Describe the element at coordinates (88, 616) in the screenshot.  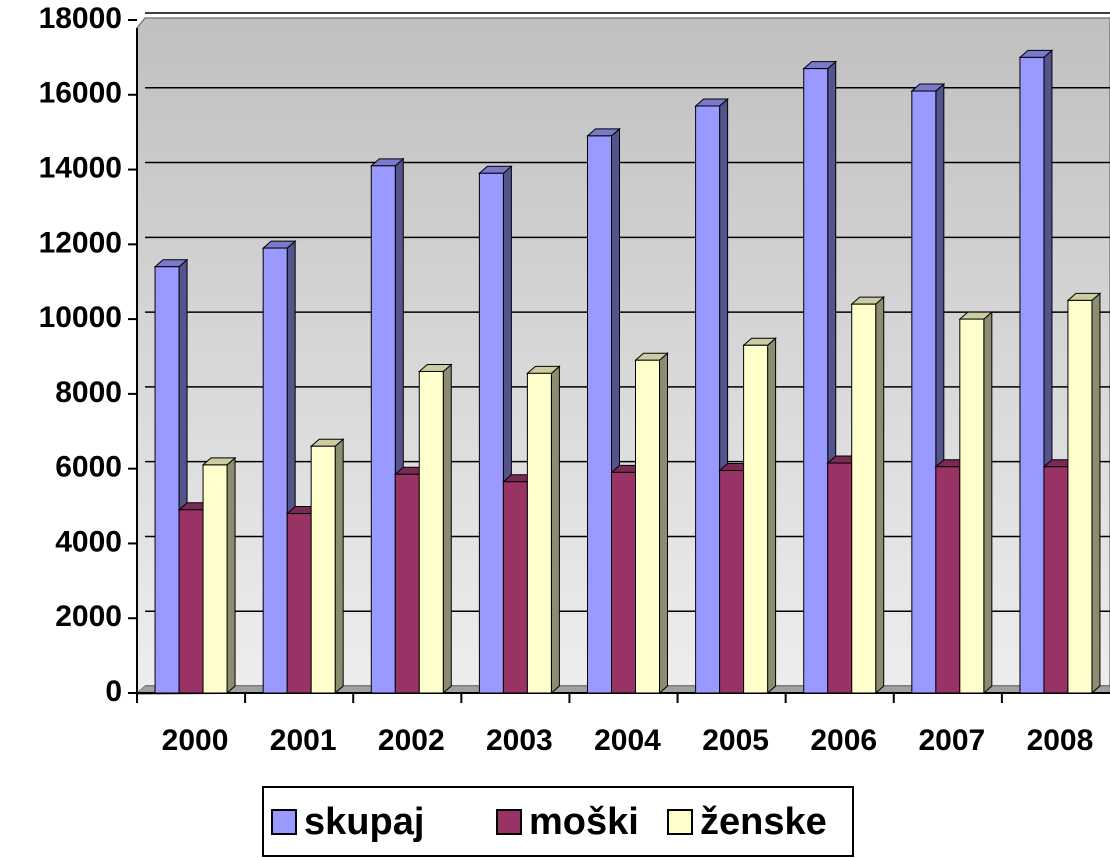
I see `y-tick-label: 2000` at that location.